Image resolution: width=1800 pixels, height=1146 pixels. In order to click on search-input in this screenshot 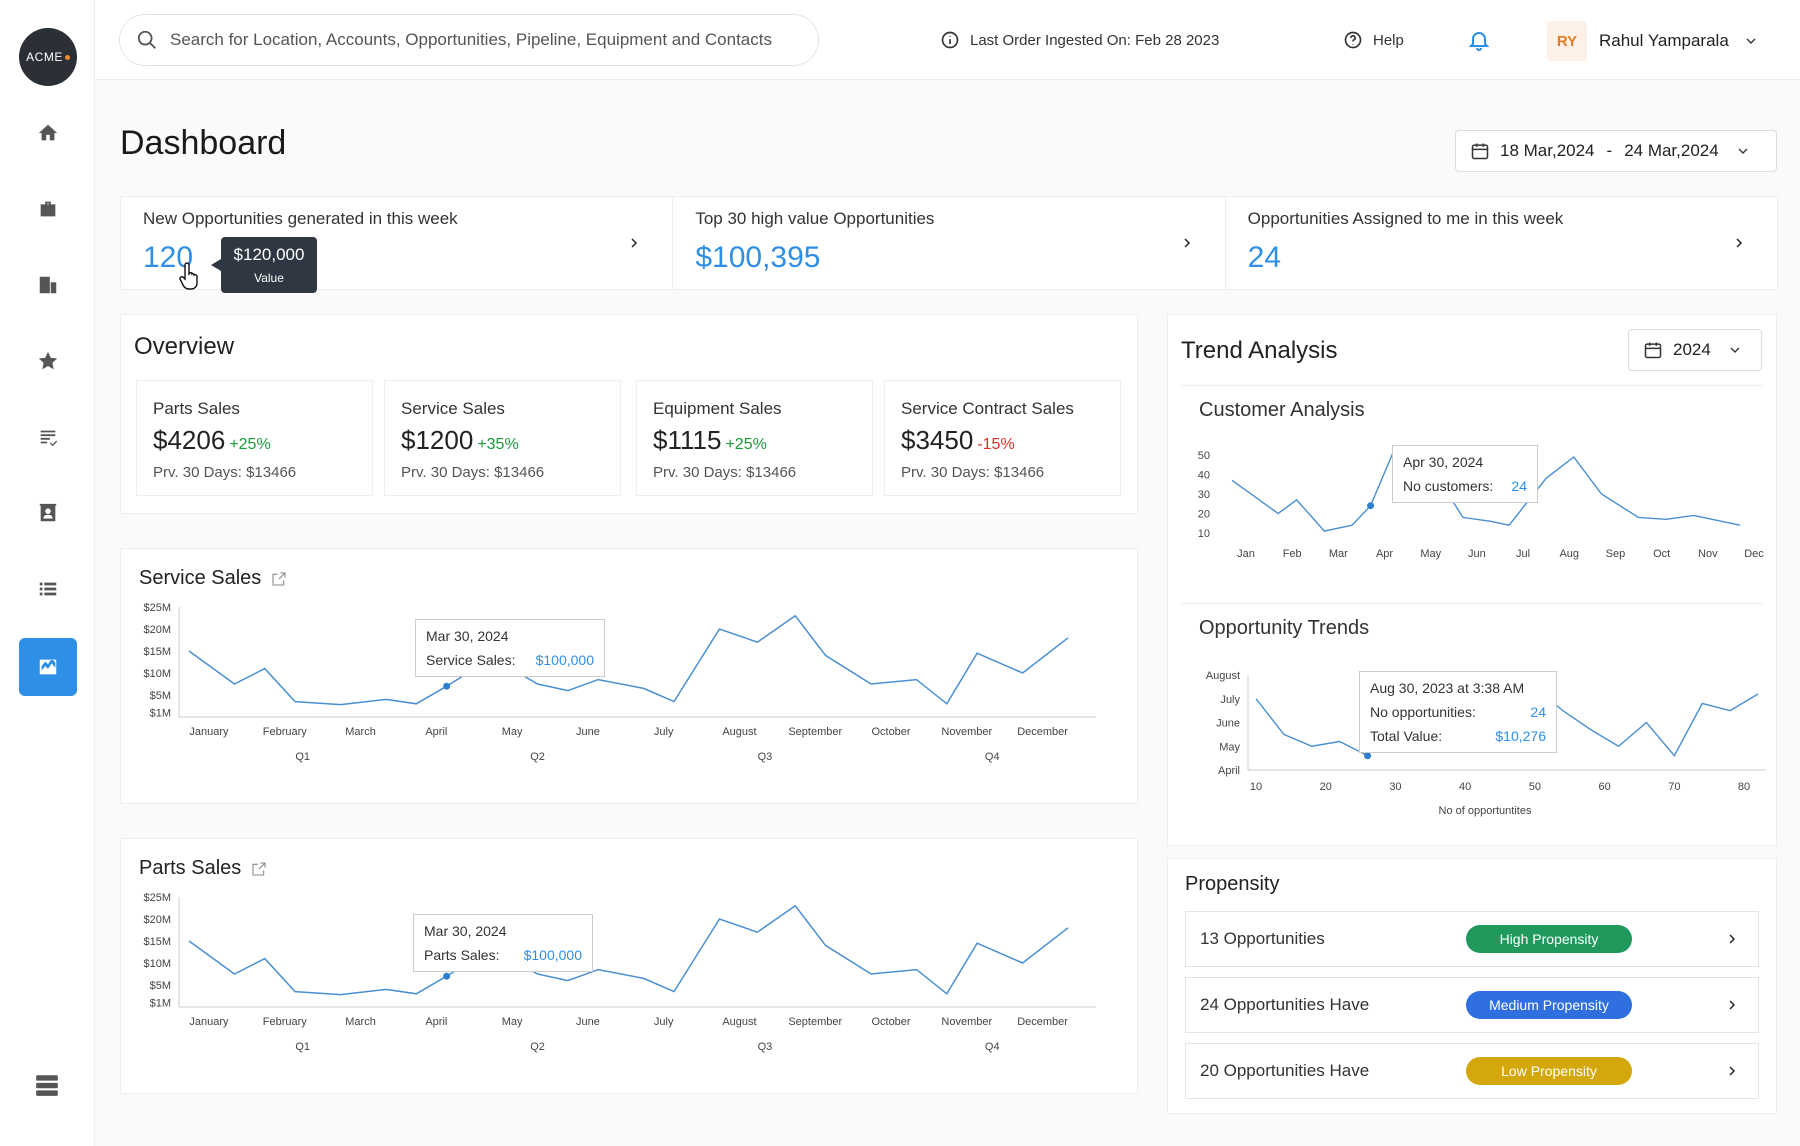, I will do `click(480, 40)`.